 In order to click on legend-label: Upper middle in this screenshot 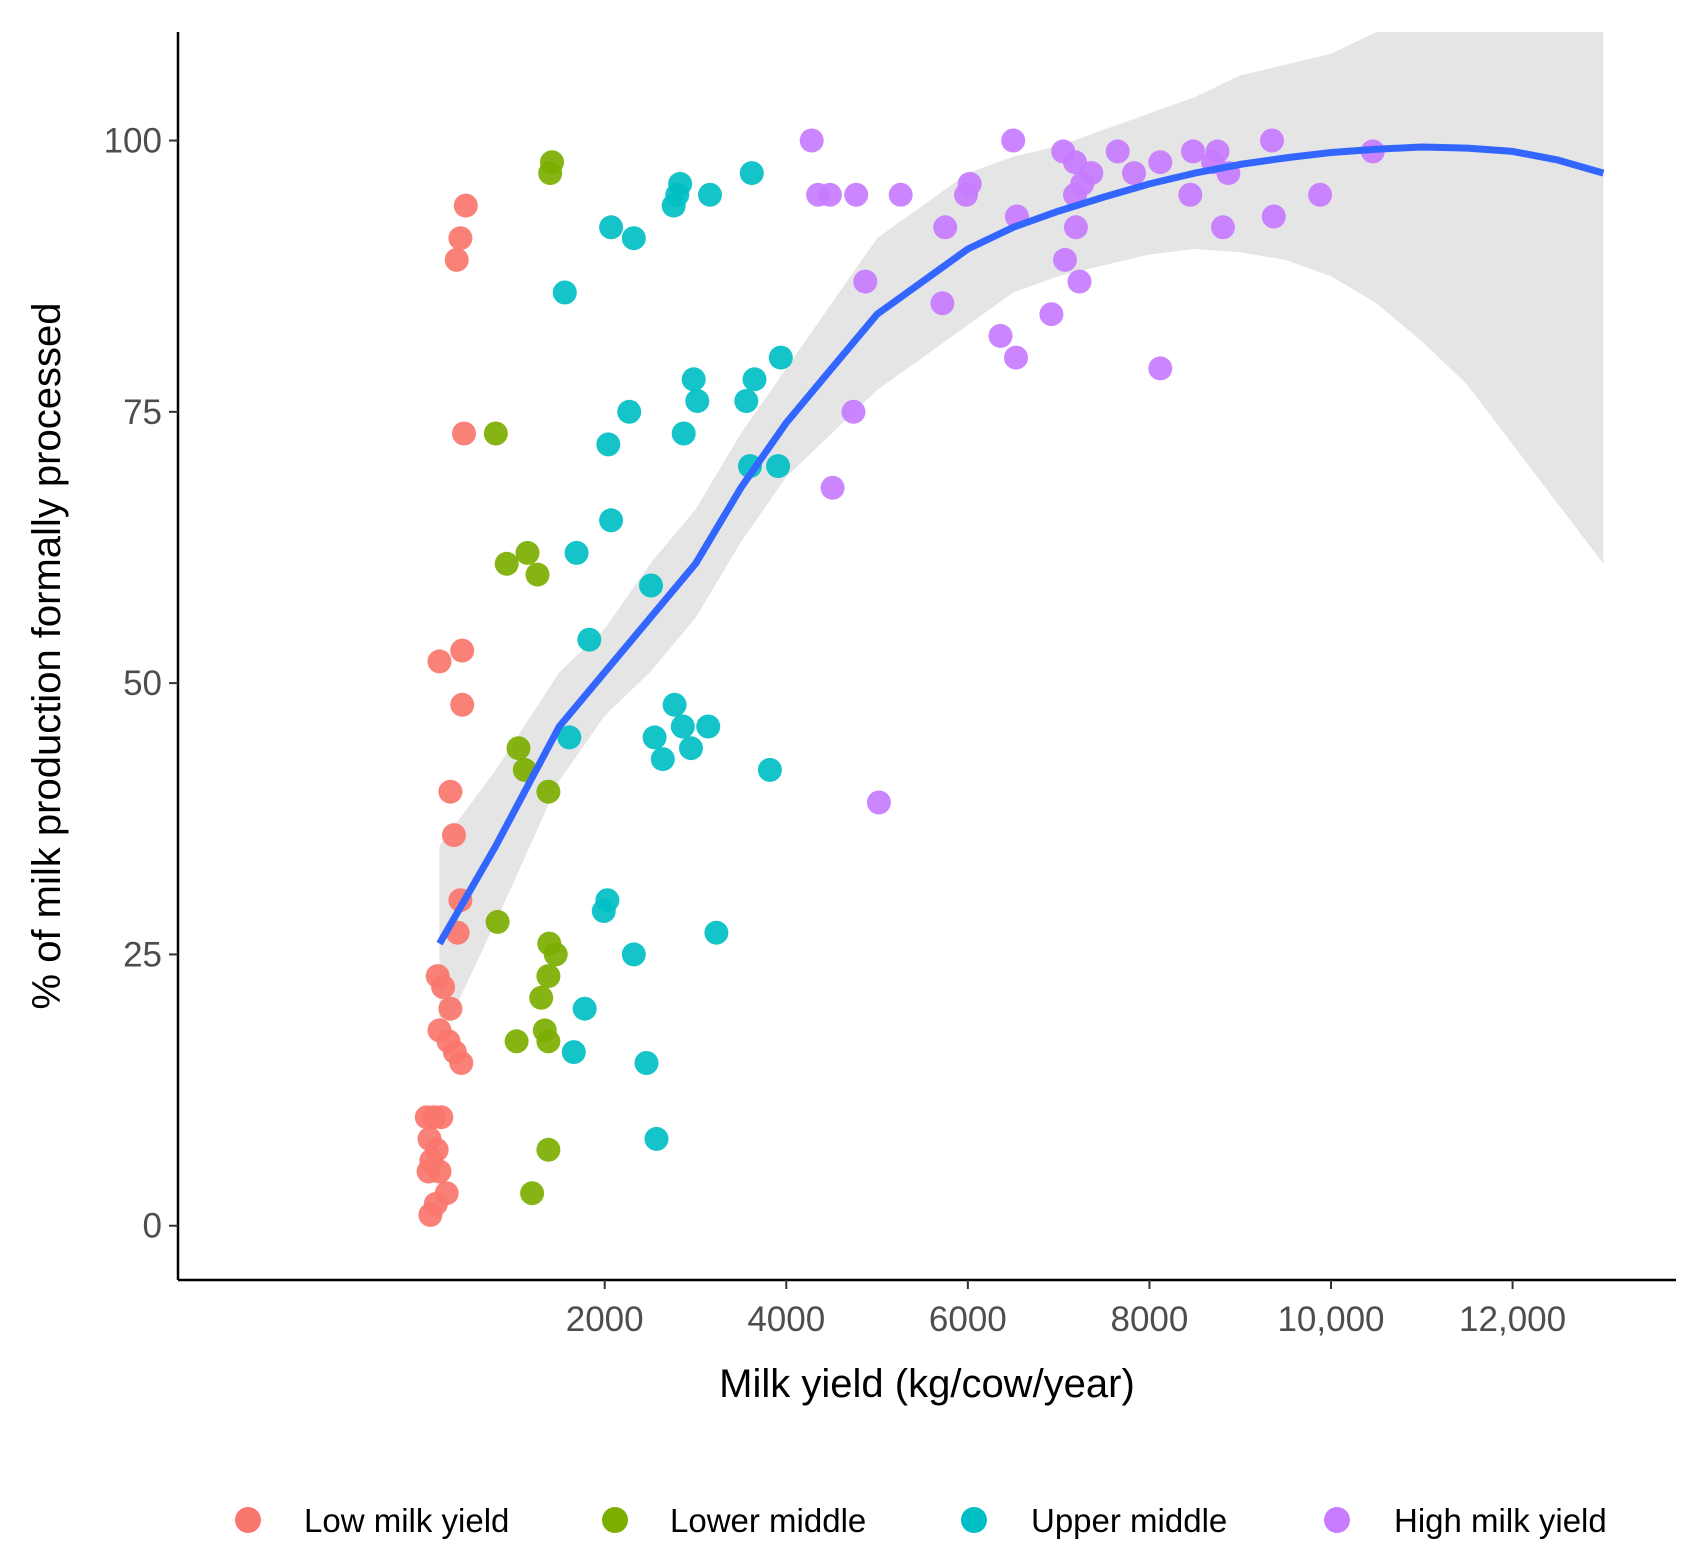, I will do `click(1129, 1520)`.